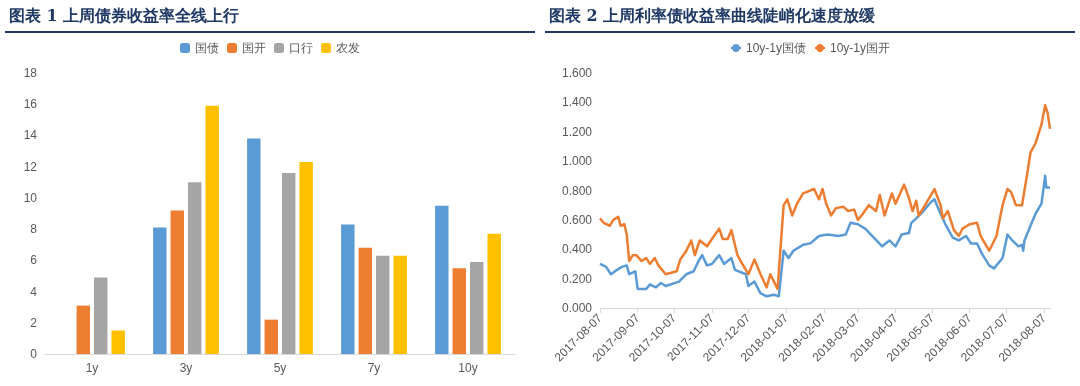 The image size is (1080, 386). I want to click on y-tick-label: 14, so click(30, 135).